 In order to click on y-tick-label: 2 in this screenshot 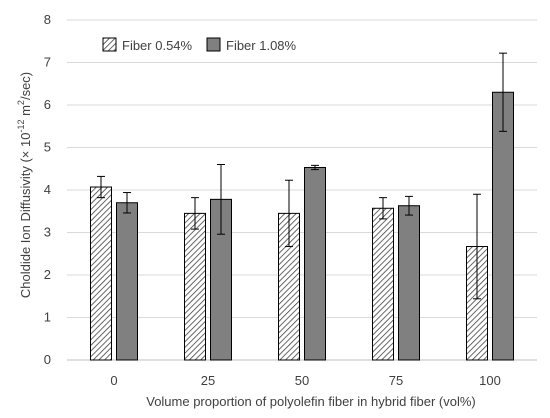, I will do `click(47, 274)`.